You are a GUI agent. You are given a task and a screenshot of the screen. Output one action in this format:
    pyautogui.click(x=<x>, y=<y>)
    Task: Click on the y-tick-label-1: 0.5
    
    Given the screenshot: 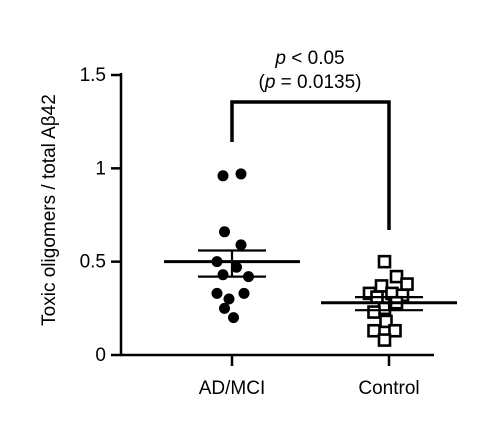 What is the action you would take?
    pyautogui.click(x=93, y=262)
    